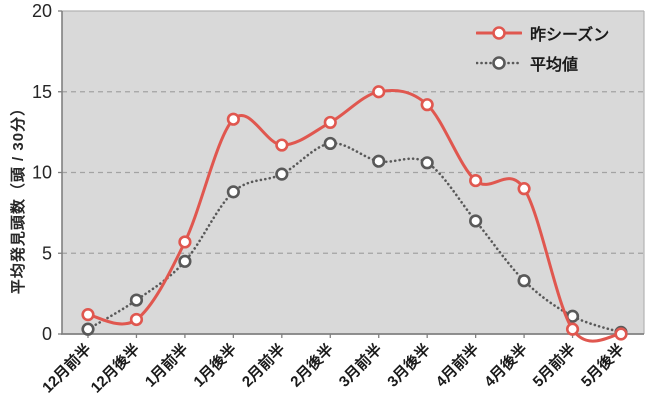 This screenshot has width=650, height=409. I want to click on x-tick-label: 4月前半, so click(457, 365).